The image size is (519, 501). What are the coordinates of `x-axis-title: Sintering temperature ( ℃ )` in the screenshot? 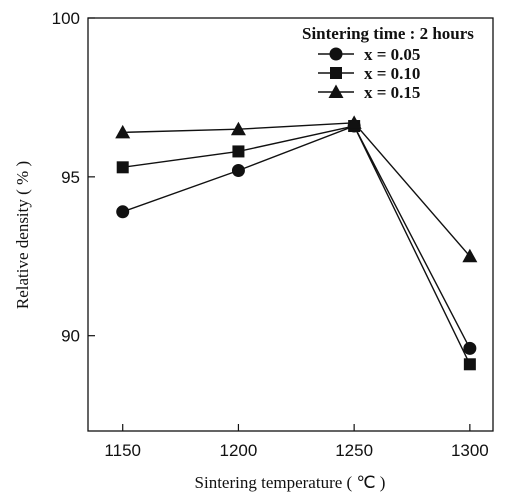 It's located at (290, 482).